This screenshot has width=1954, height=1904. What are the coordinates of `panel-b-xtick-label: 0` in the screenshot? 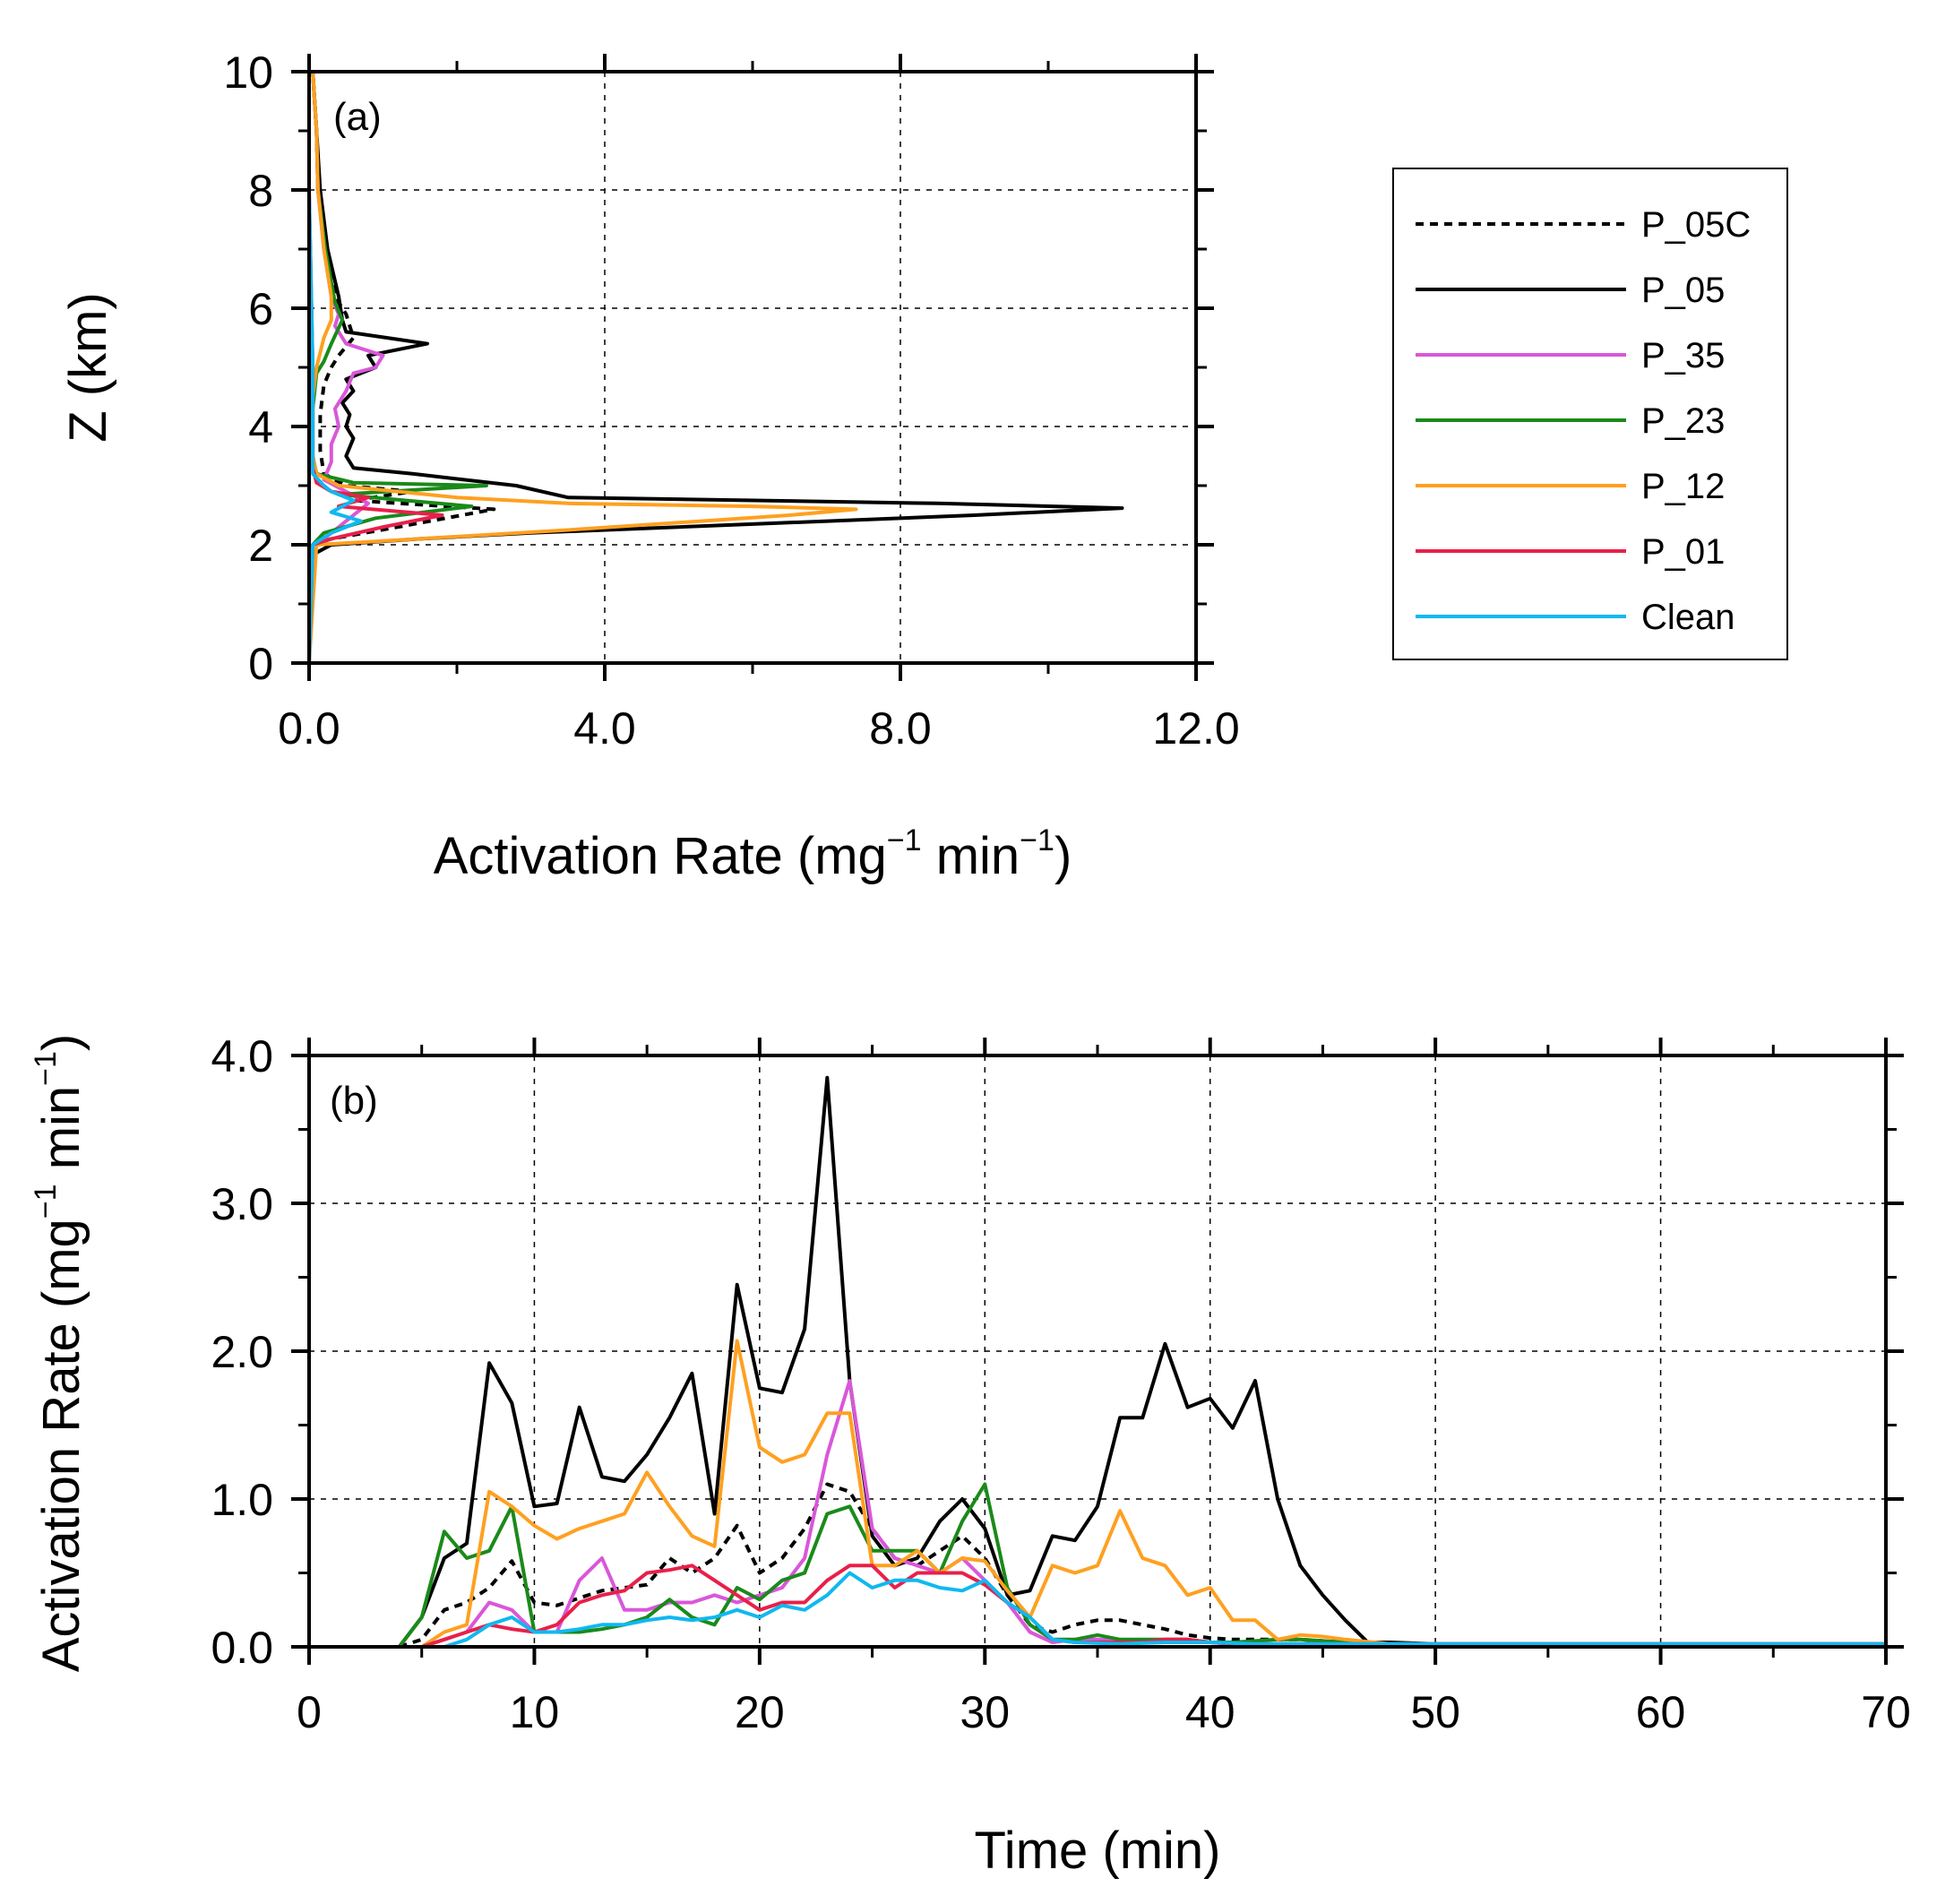 It's located at (309, 1712).